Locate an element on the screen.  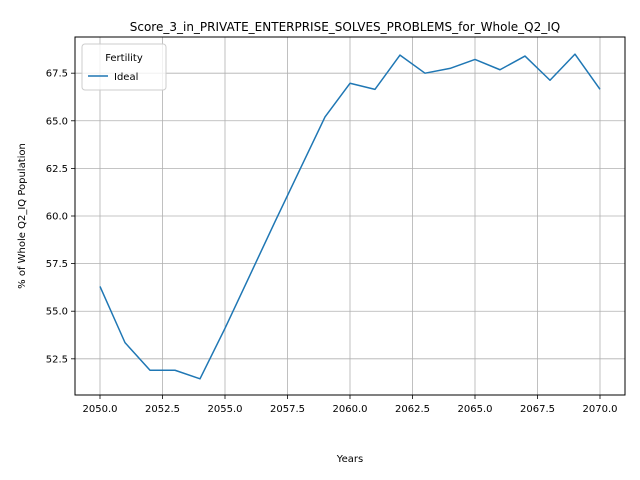
y-tick-label: 57.5 is located at coordinates (57, 264).